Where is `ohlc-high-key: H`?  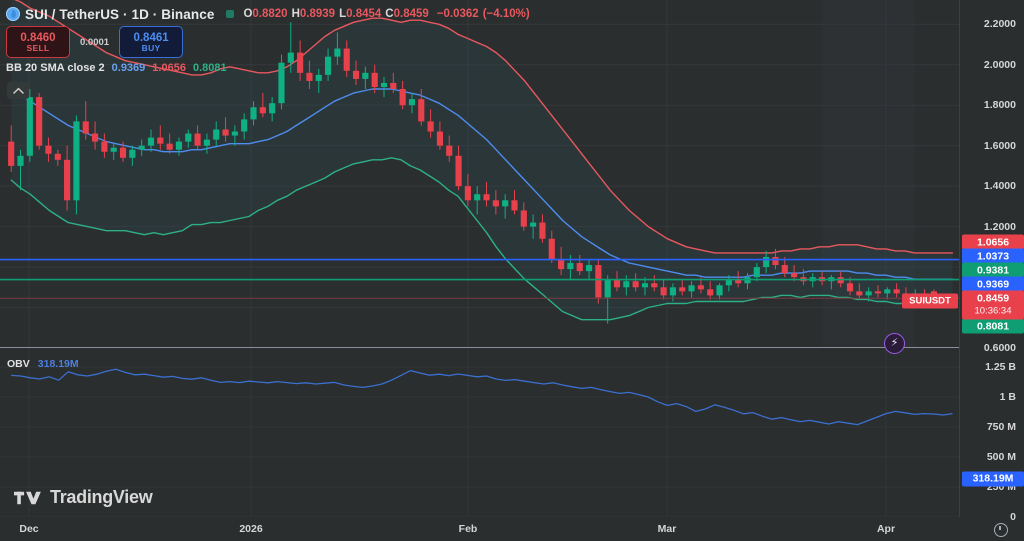 ohlc-high-key: H is located at coordinates (295, 14).